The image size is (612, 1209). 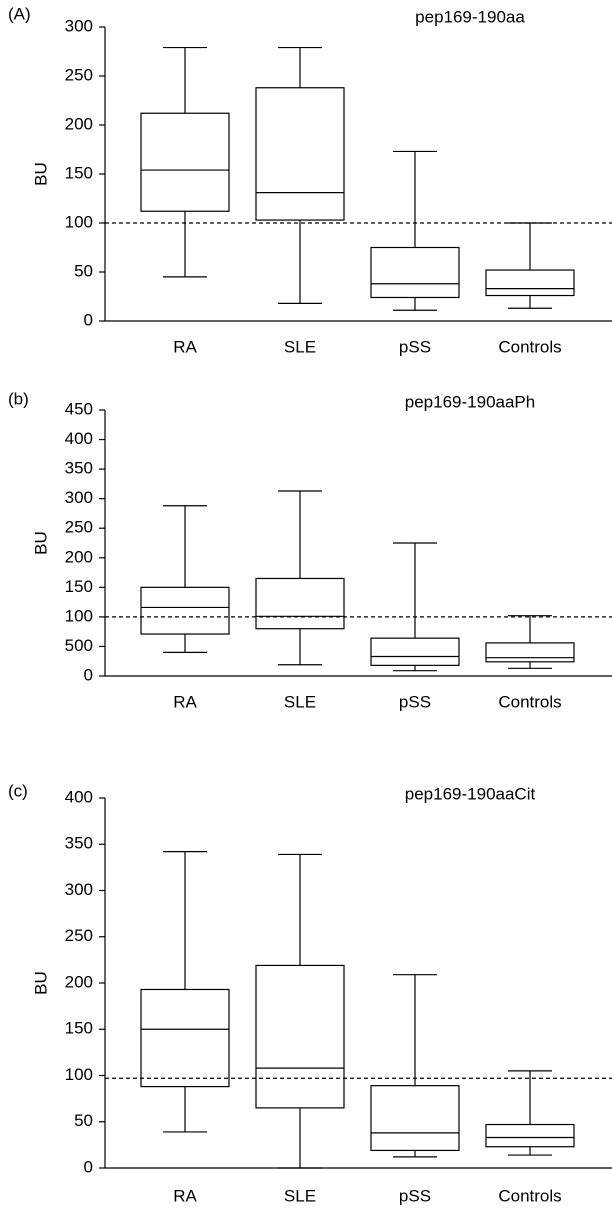 I want to click on chart-title: pep169-190aa, so click(x=470, y=16).